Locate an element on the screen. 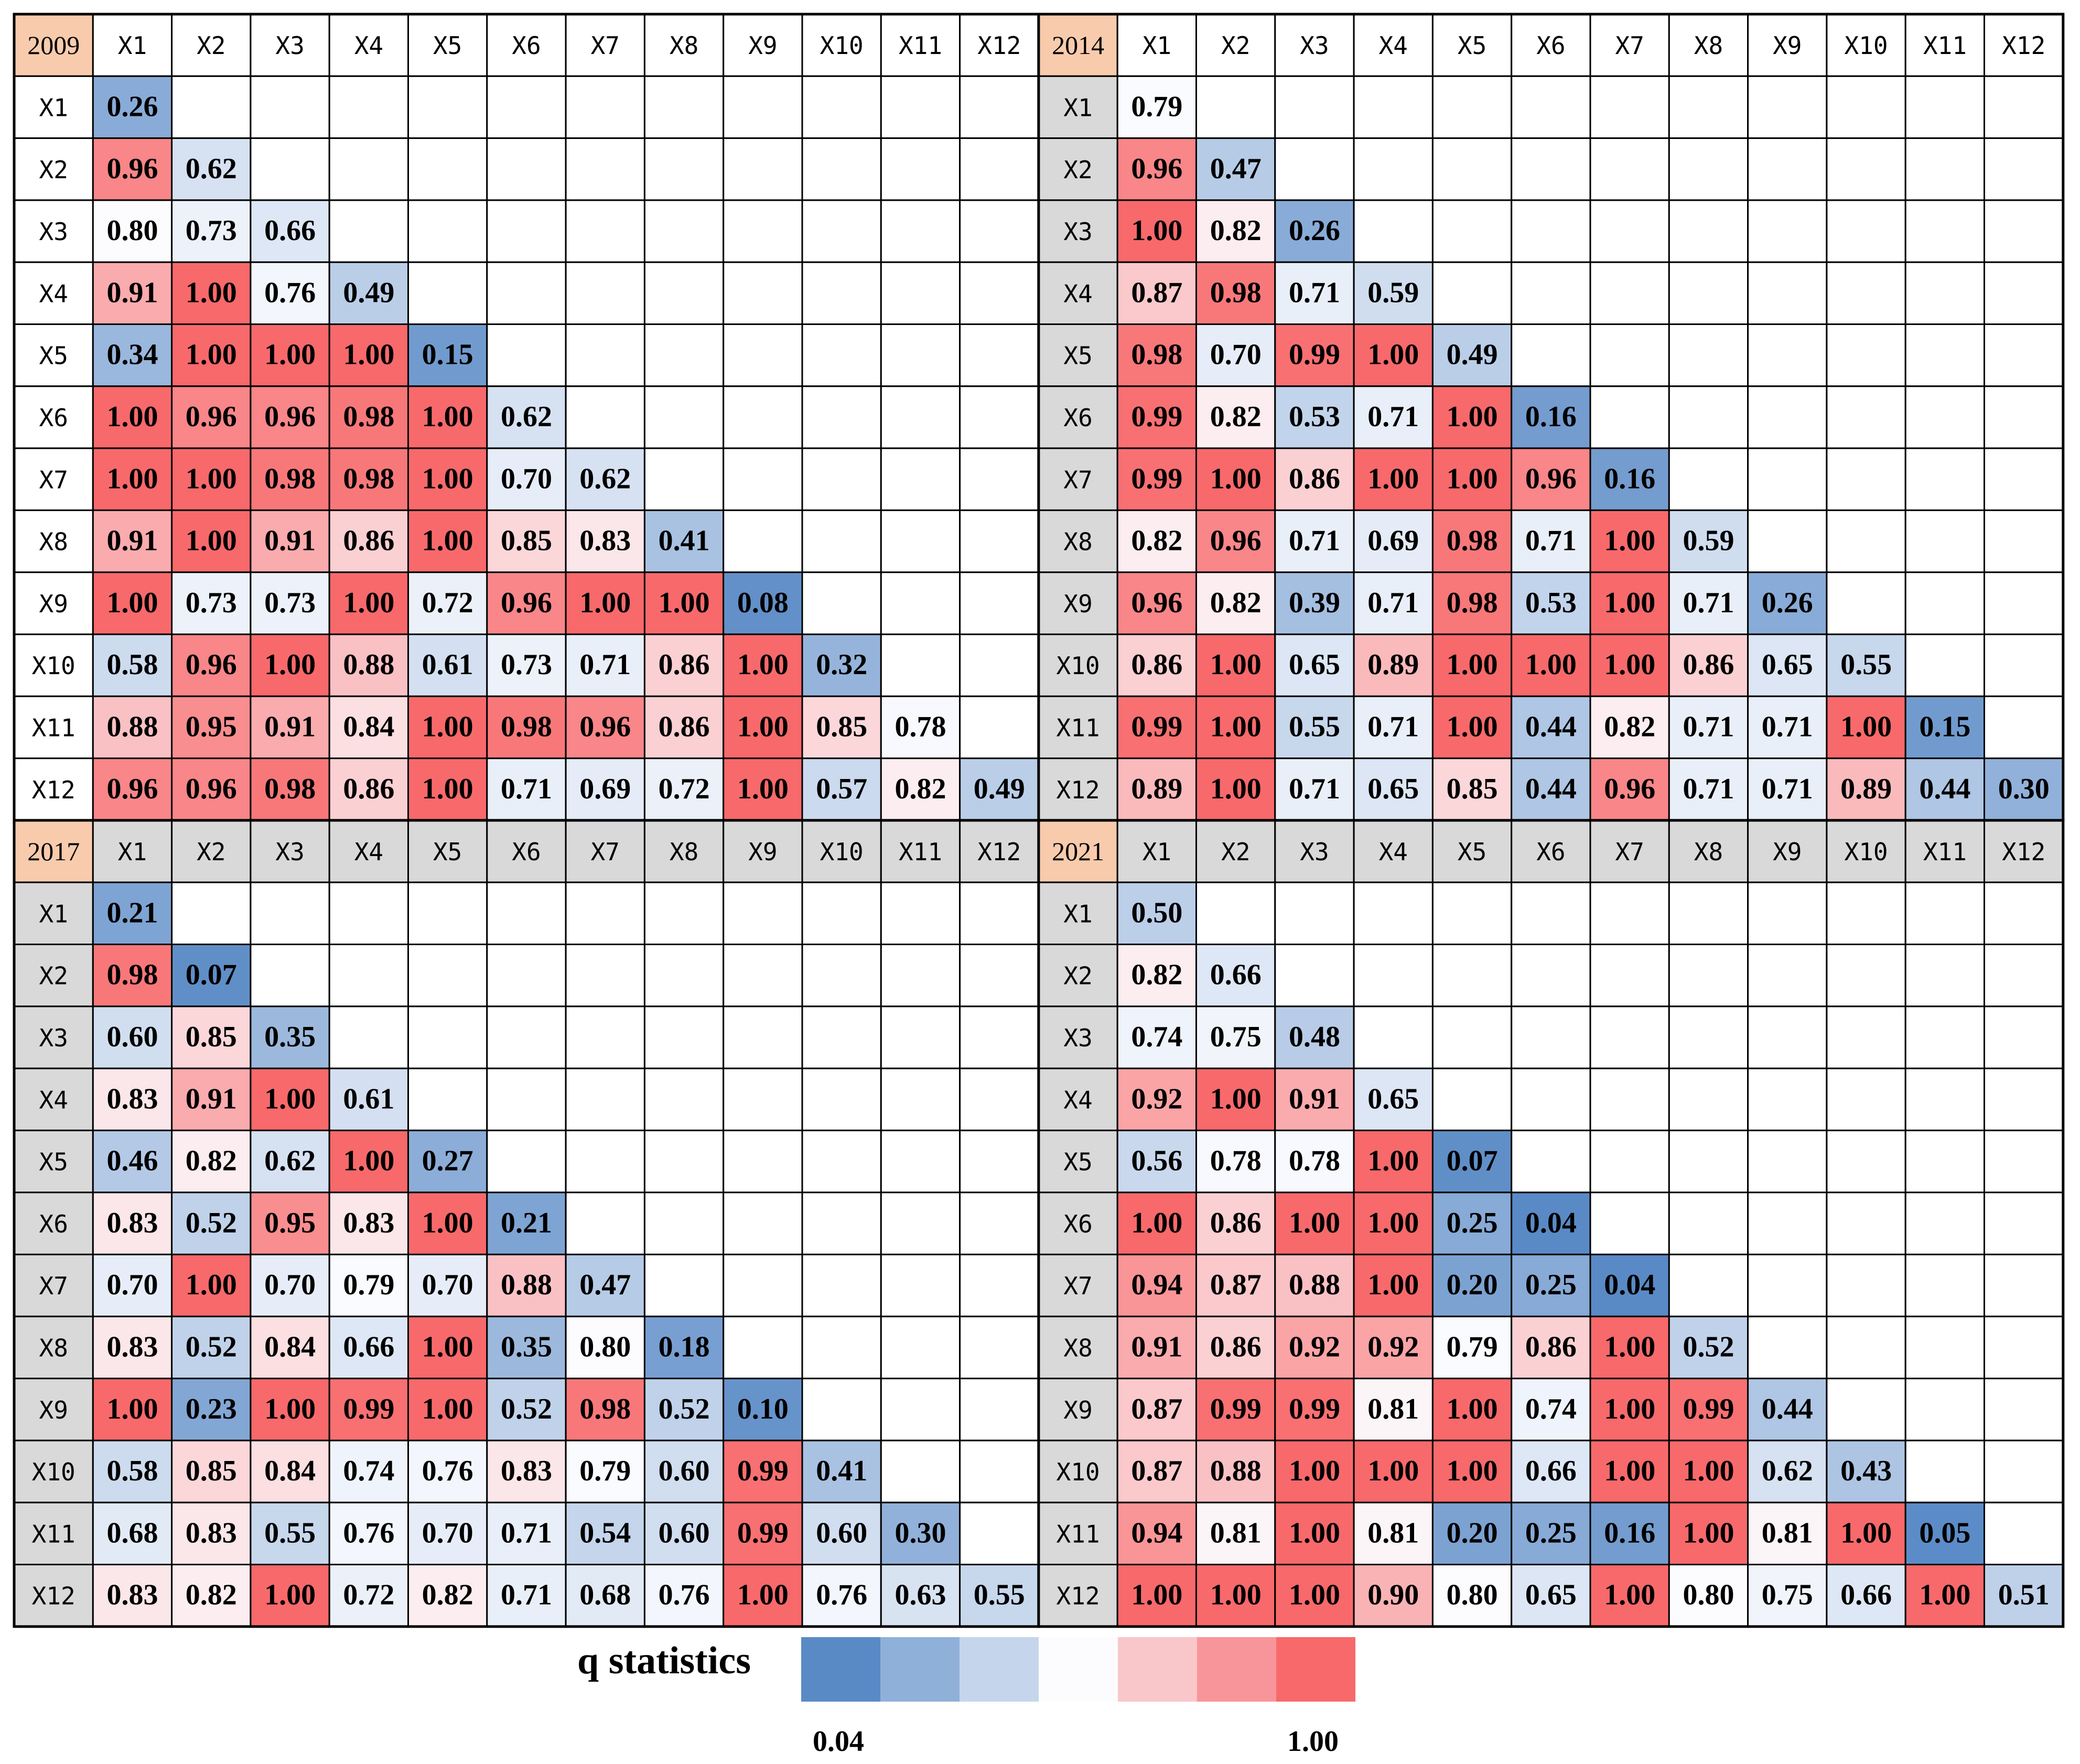 This screenshot has height=1764, width=2080. legend-title: q statistics is located at coordinates (664, 1660).